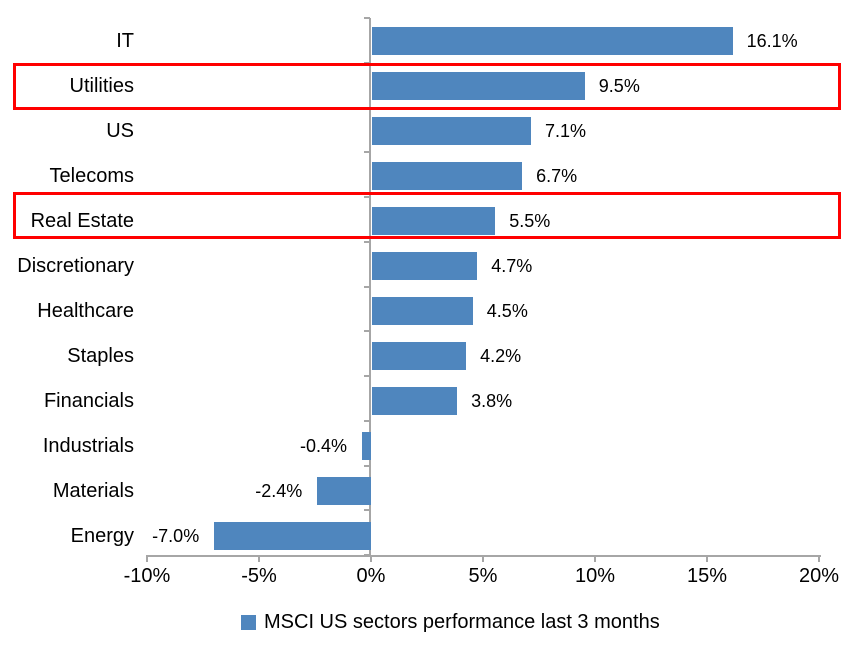 This screenshot has width=852, height=651. Describe the element at coordinates (259, 576) in the screenshot. I see `x-axis-tick-label: -5%` at that location.